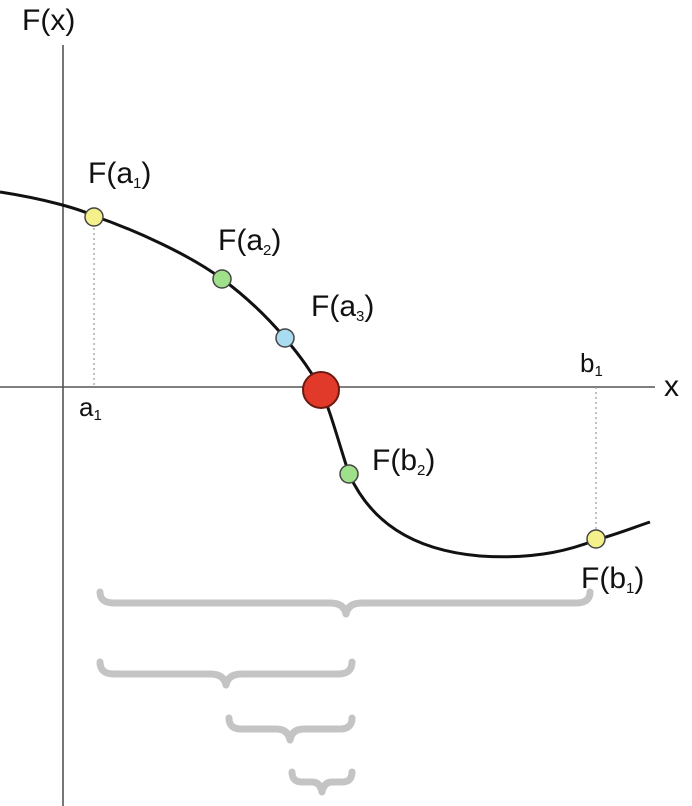 The width and height of the screenshot is (692, 806). What do you see at coordinates (349, 474) in the screenshot?
I see `point-fb2` at bounding box center [349, 474].